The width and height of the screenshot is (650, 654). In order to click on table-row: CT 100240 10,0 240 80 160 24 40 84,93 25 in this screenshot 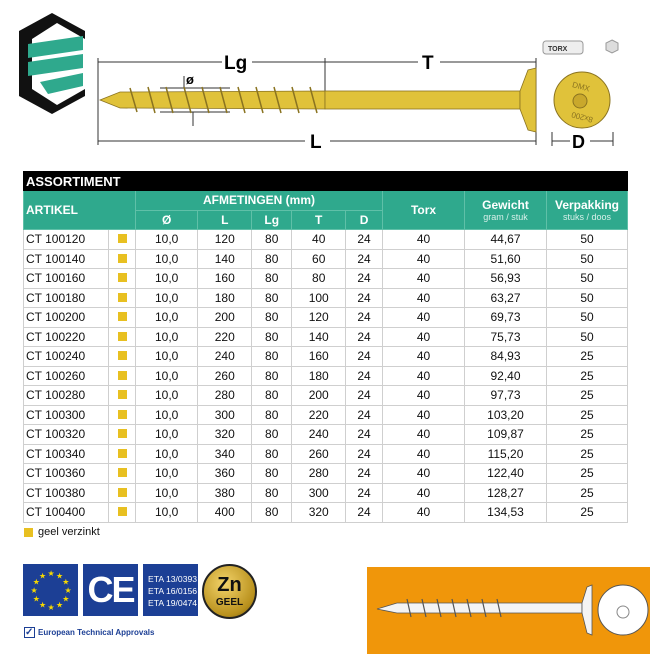, I will do `click(325, 356)`.